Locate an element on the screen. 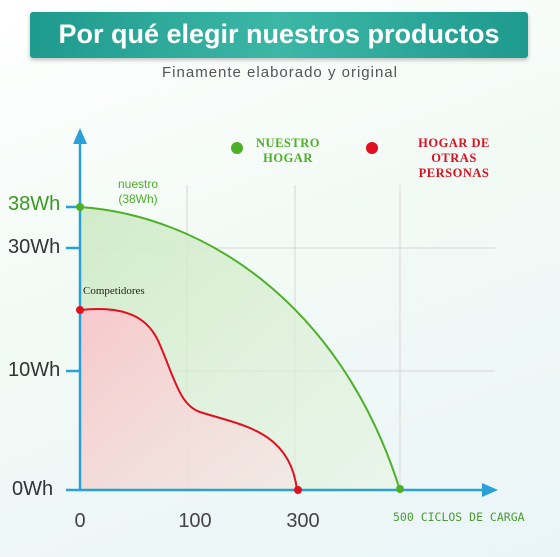  y-label: 30Wh is located at coordinates (34, 247).